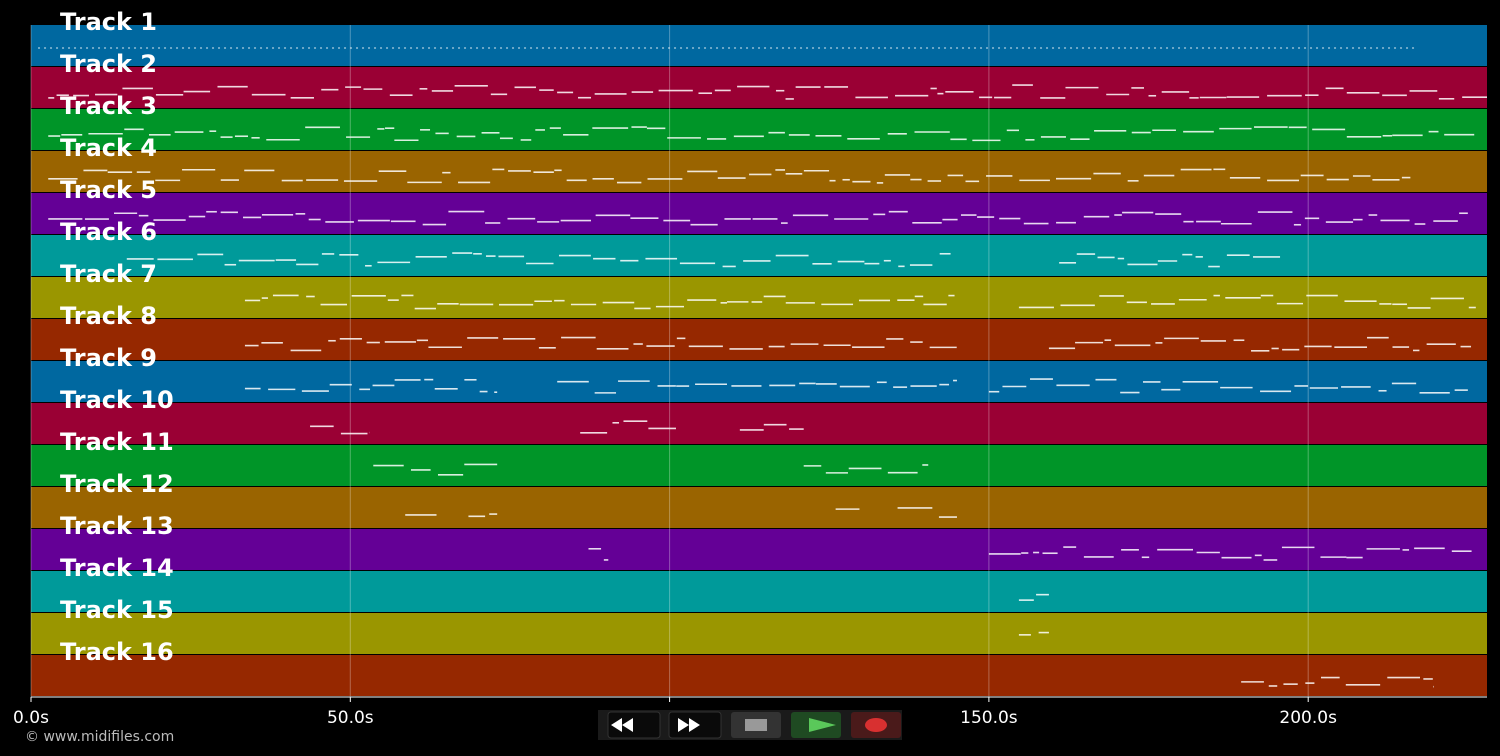 The width and height of the screenshot is (1500, 756). I want to click on track-label: Track 6, so click(108, 232).